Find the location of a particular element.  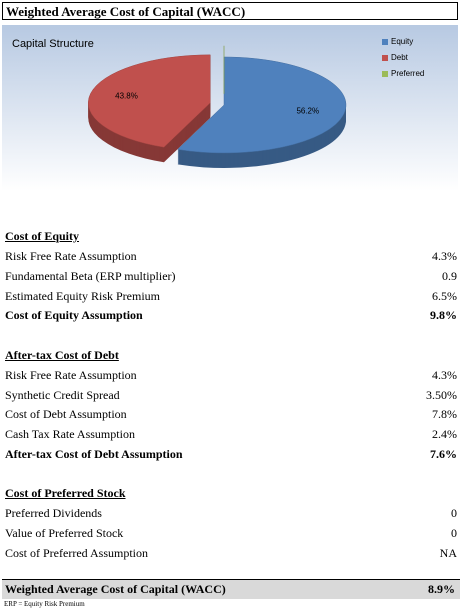

section-title: Cost of Preferred Stock is located at coordinates (231, 493).